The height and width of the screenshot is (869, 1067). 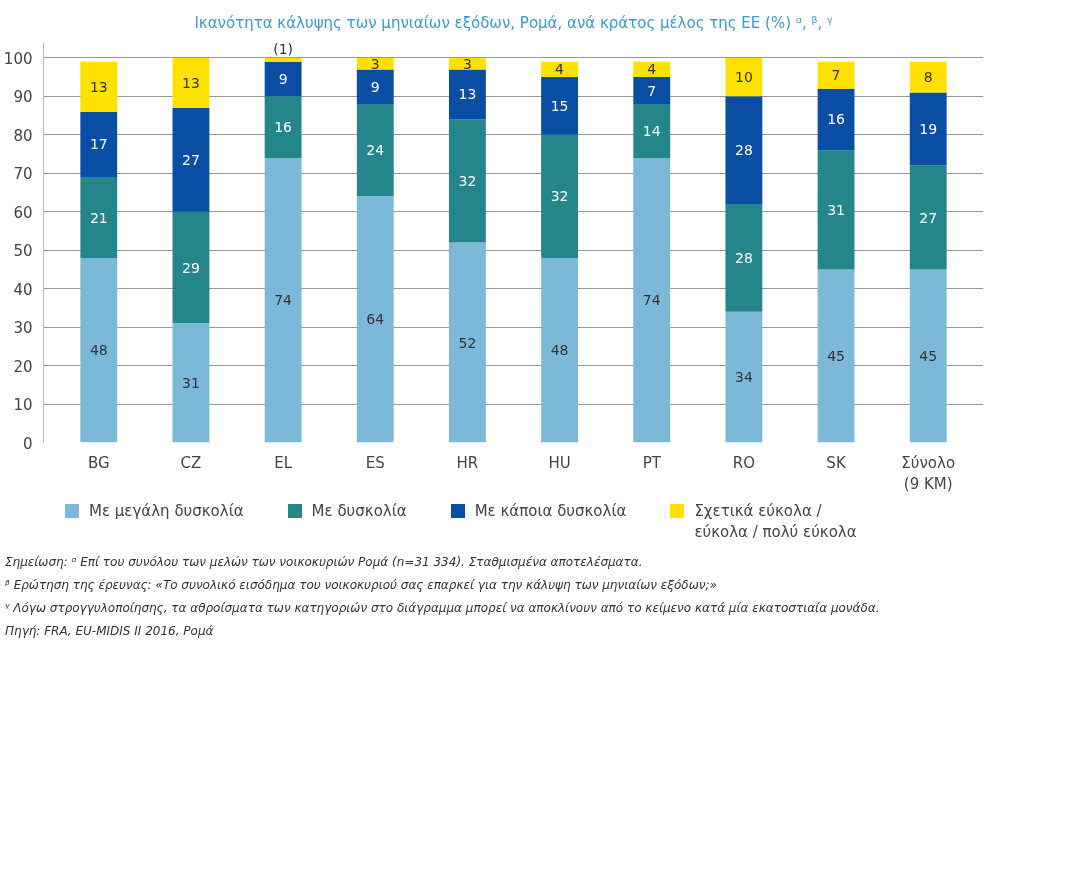 I want to click on x-tick-label: HU, so click(x=559, y=462).